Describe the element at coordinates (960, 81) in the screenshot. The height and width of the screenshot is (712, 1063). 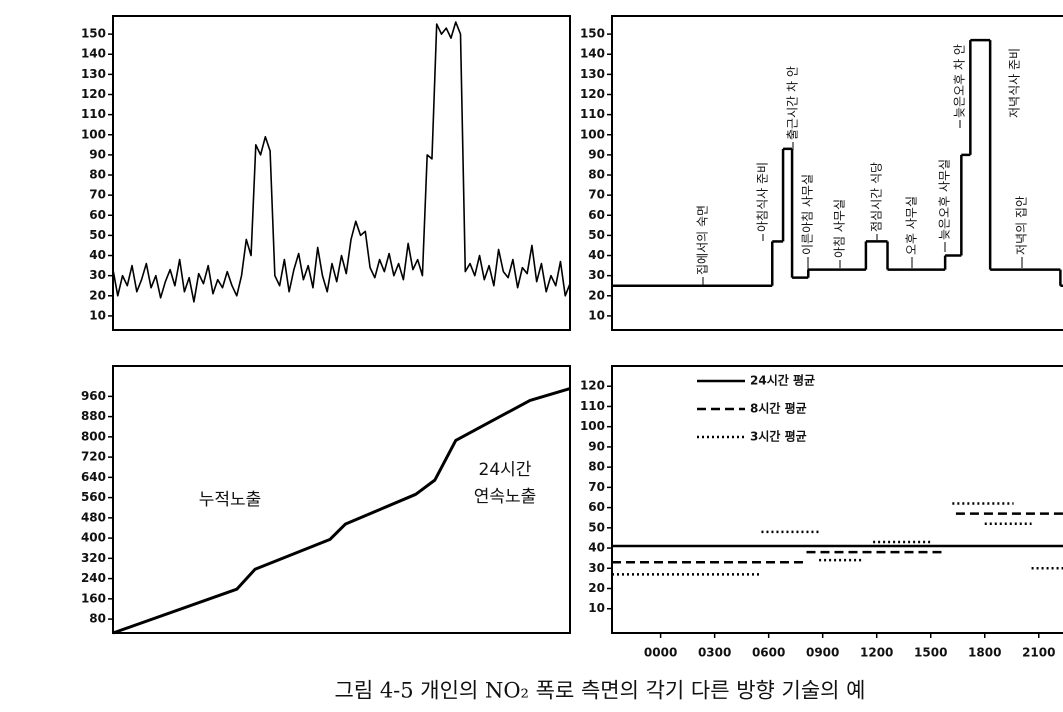
I see `activity-label: 늦은오후 차 안` at that location.